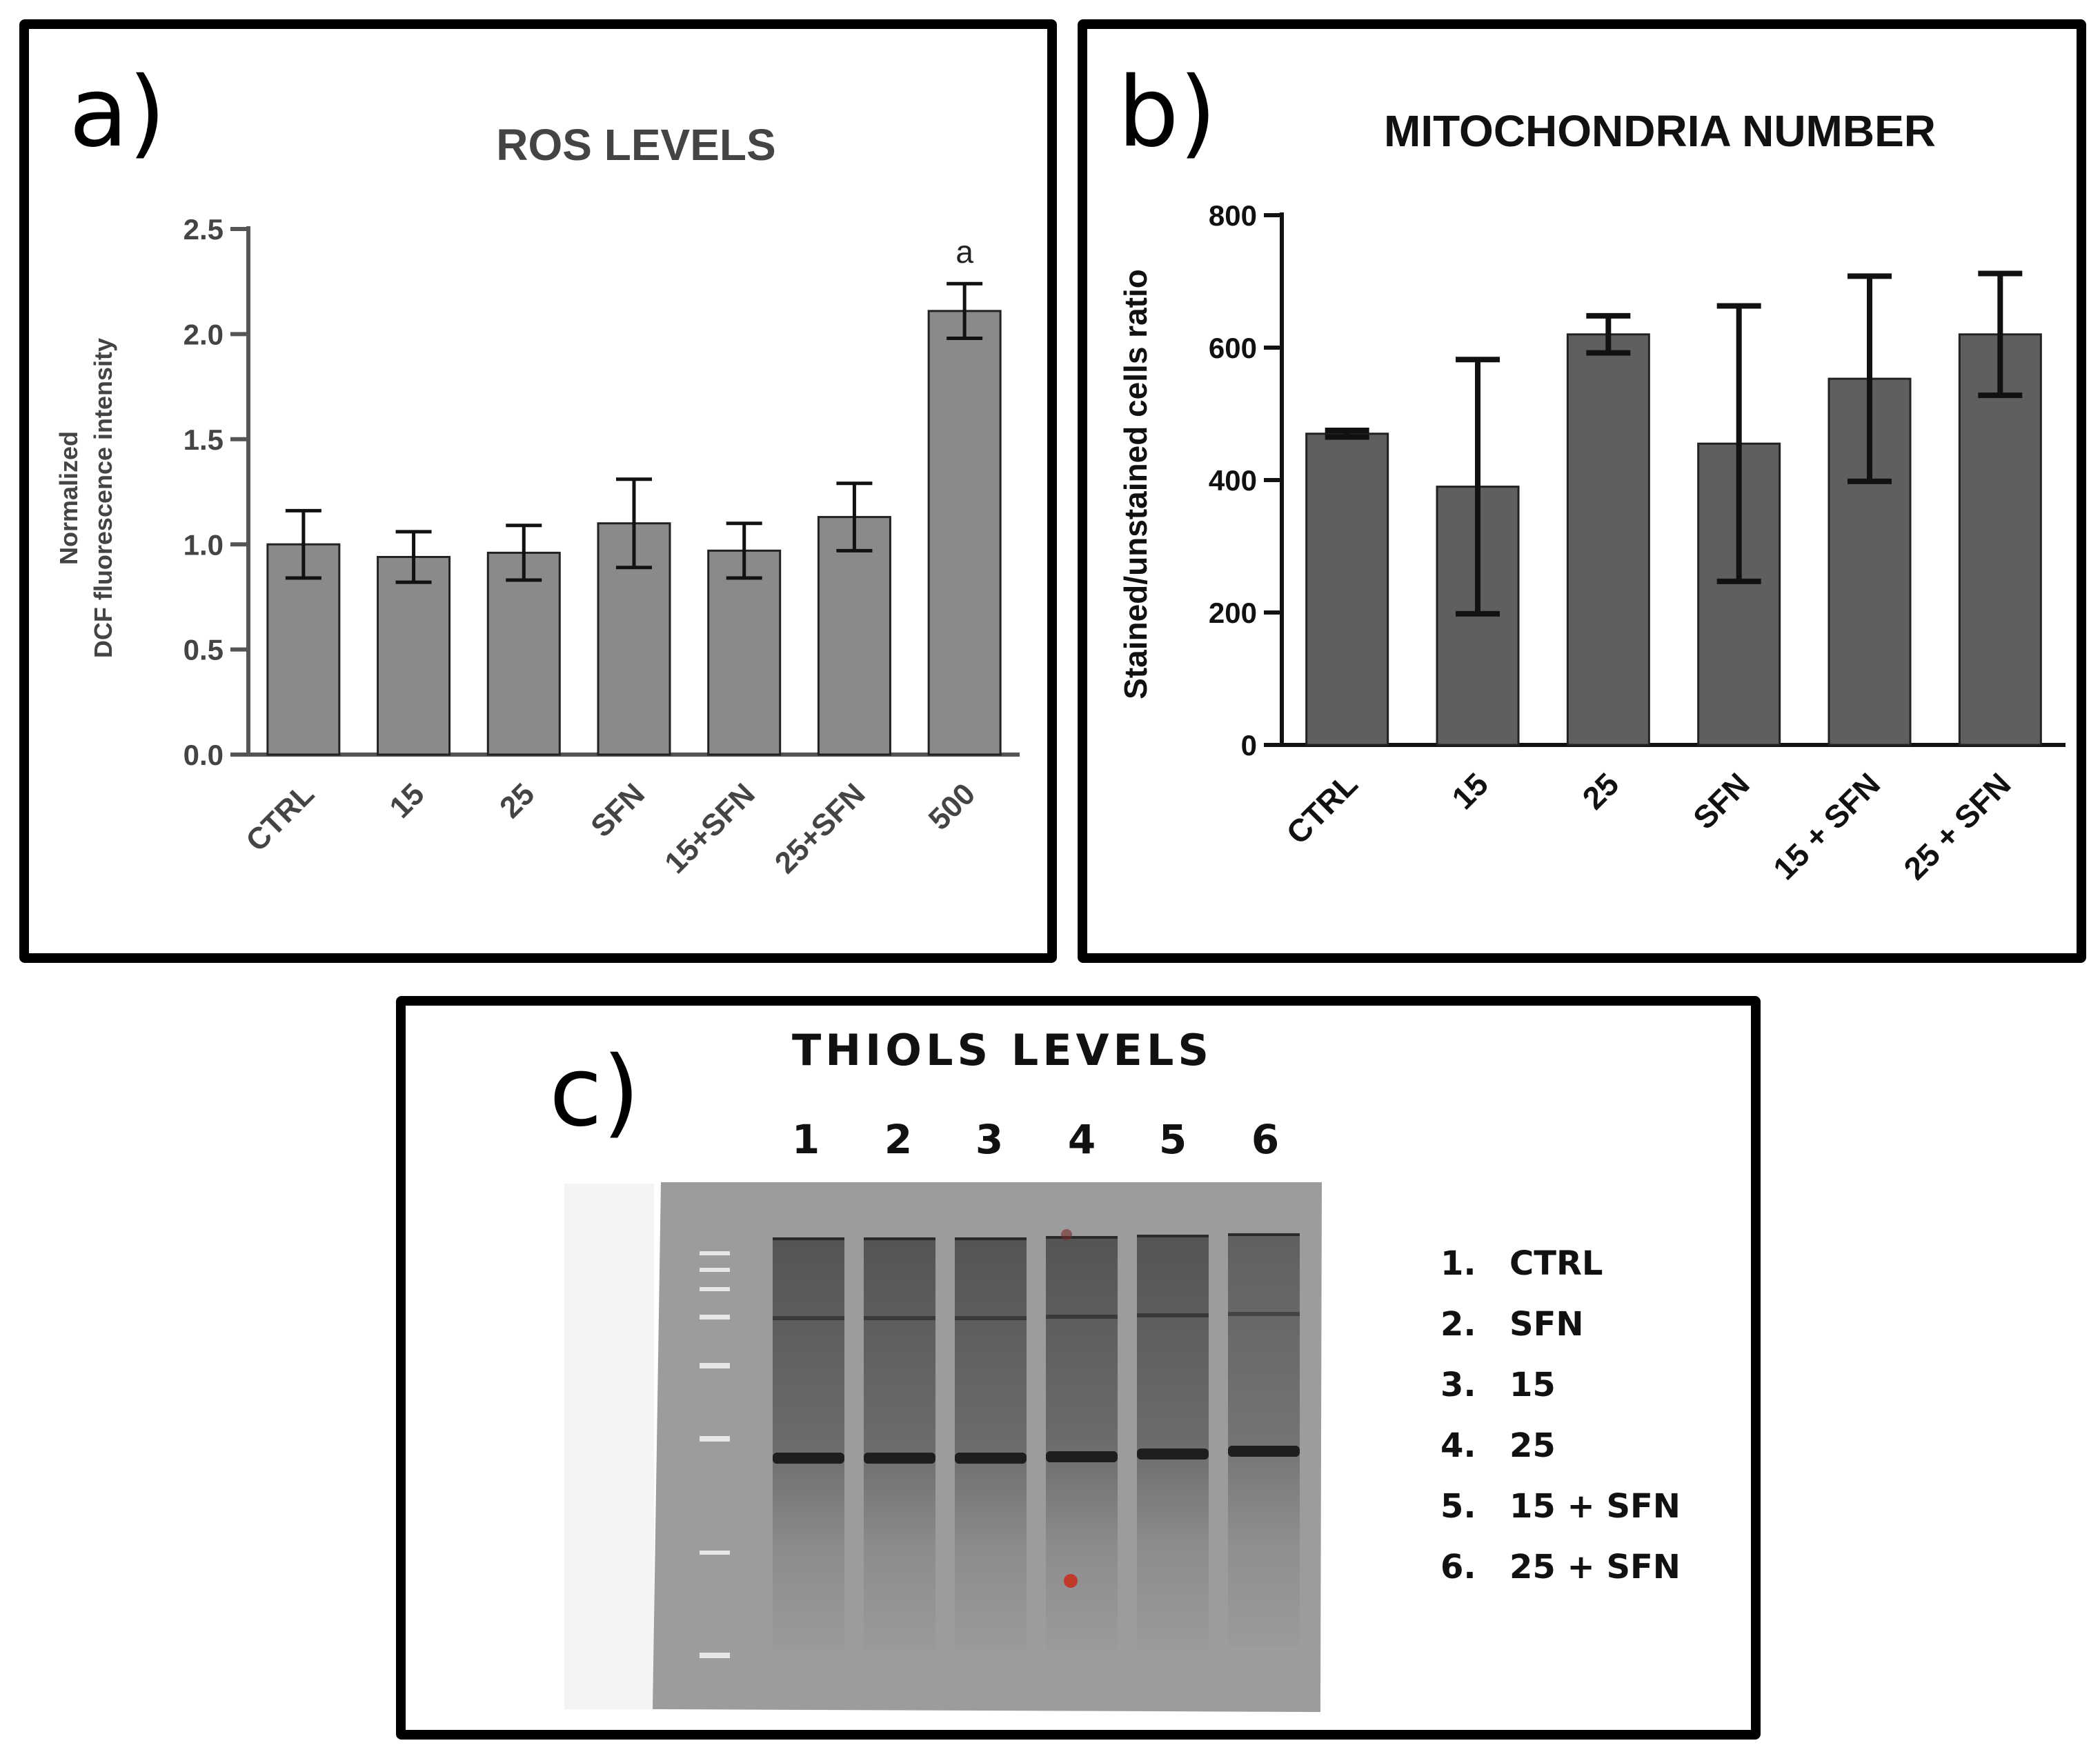 The height and width of the screenshot is (1763, 2100). Describe the element at coordinates (805, 1139) in the screenshot. I see `lane-number: 1` at that location.